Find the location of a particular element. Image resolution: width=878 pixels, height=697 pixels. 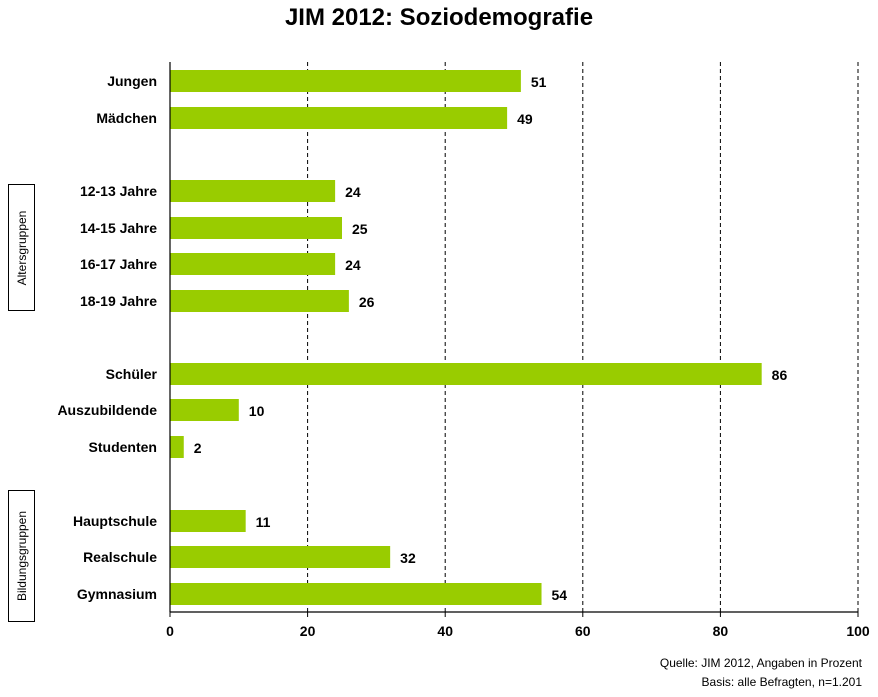

value-label-11: 54 is located at coordinates (560, 595).